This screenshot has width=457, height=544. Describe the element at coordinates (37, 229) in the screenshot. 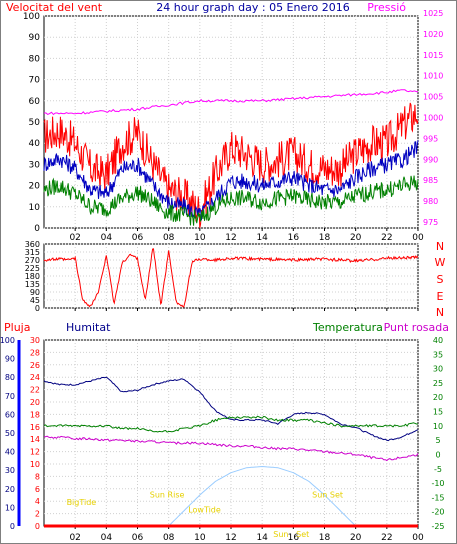

I see `left-tick-label: 0` at that location.